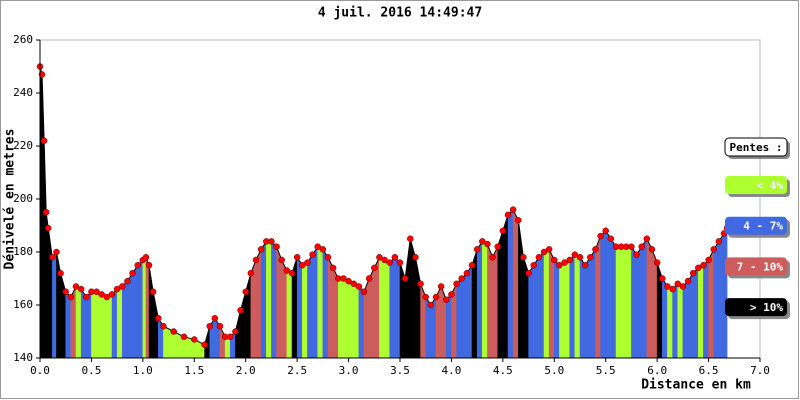  What do you see at coordinates (23, 92) in the screenshot?
I see `y-tick-label: 240` at bounding box center [23, 92].